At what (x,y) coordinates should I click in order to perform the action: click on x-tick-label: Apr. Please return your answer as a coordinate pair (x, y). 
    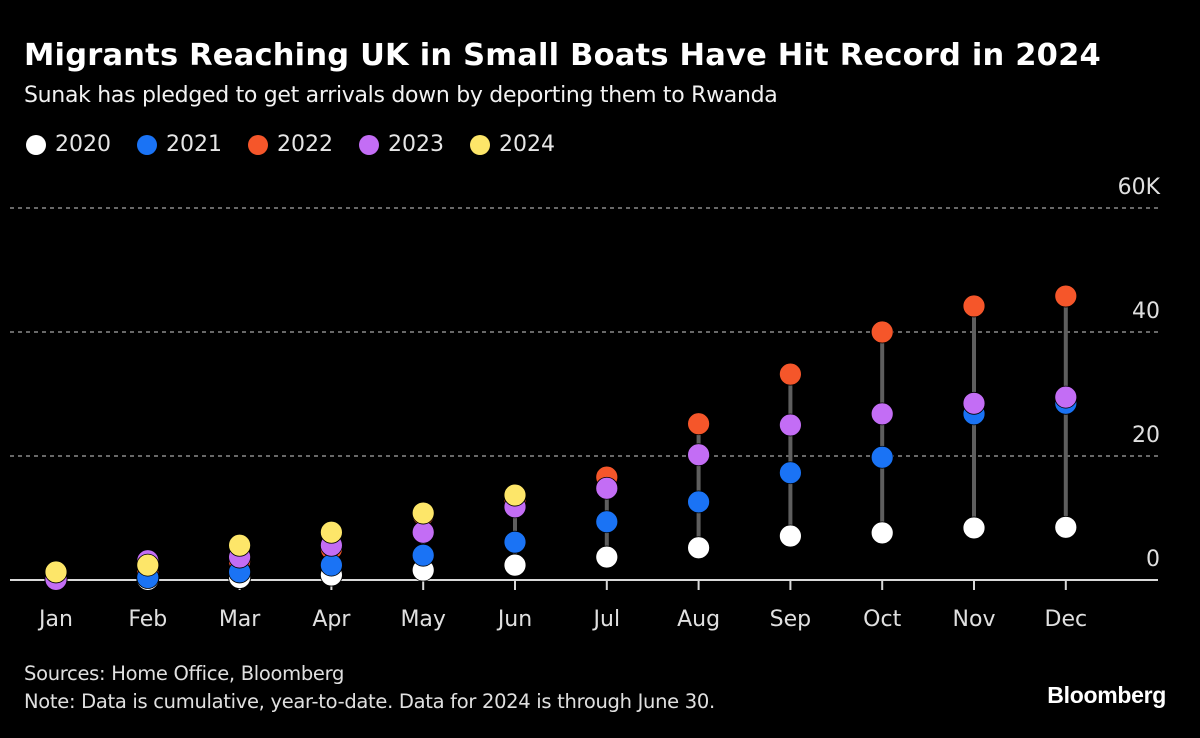
    Looking at the image, I should click on (331, 619).